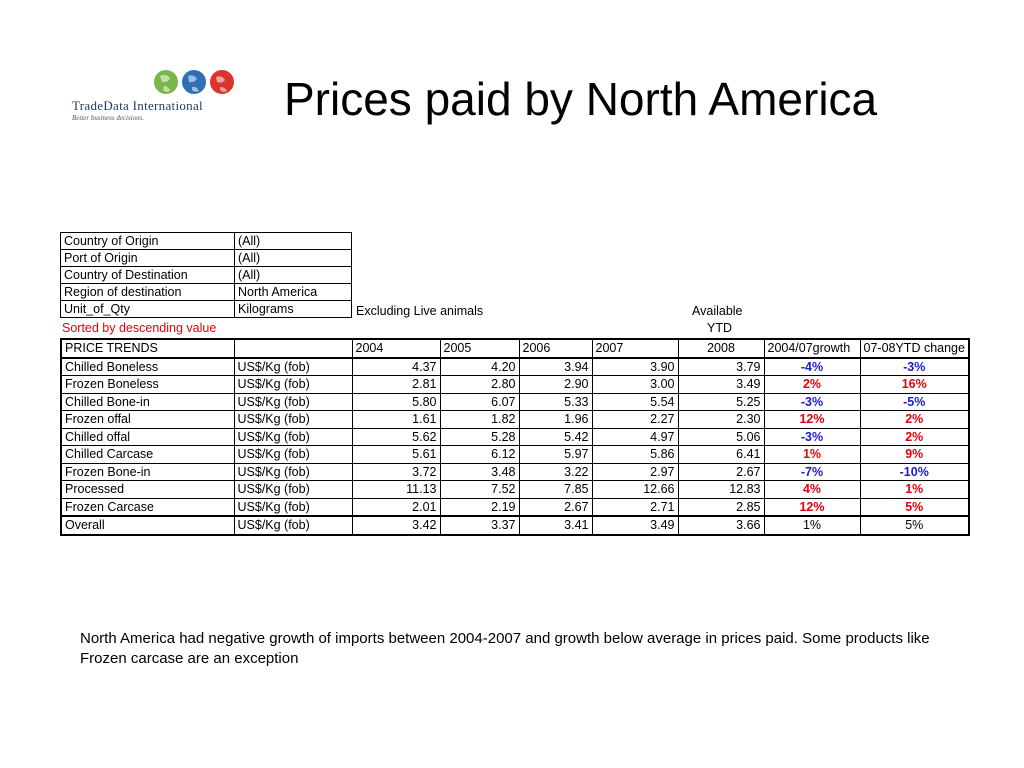  I want to click on product-cell: Chilled Bone-in, so click(147, 401).